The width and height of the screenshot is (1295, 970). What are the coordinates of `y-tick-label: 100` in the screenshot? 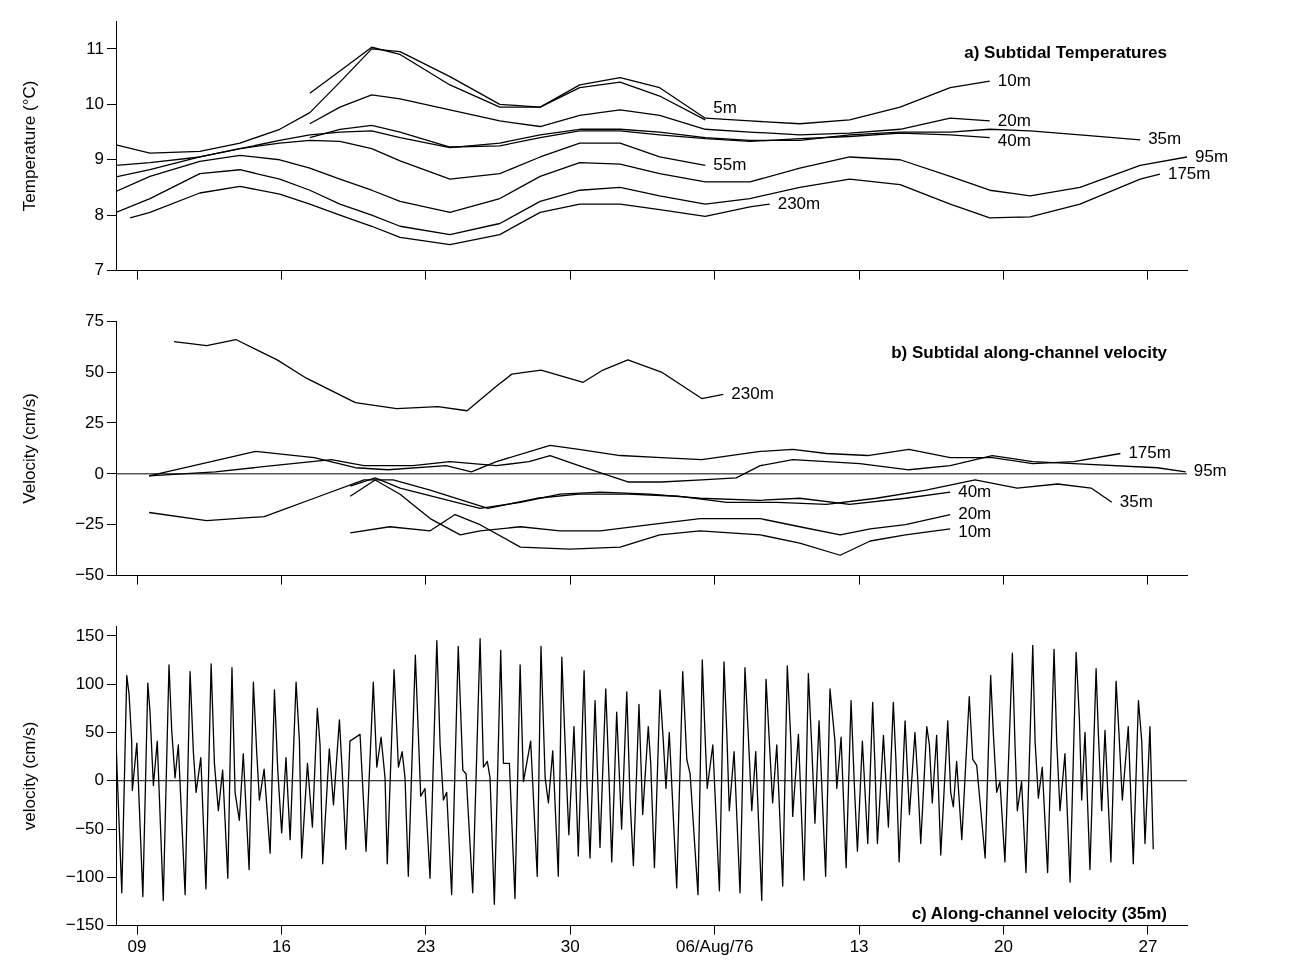 It's located at (89, 683).